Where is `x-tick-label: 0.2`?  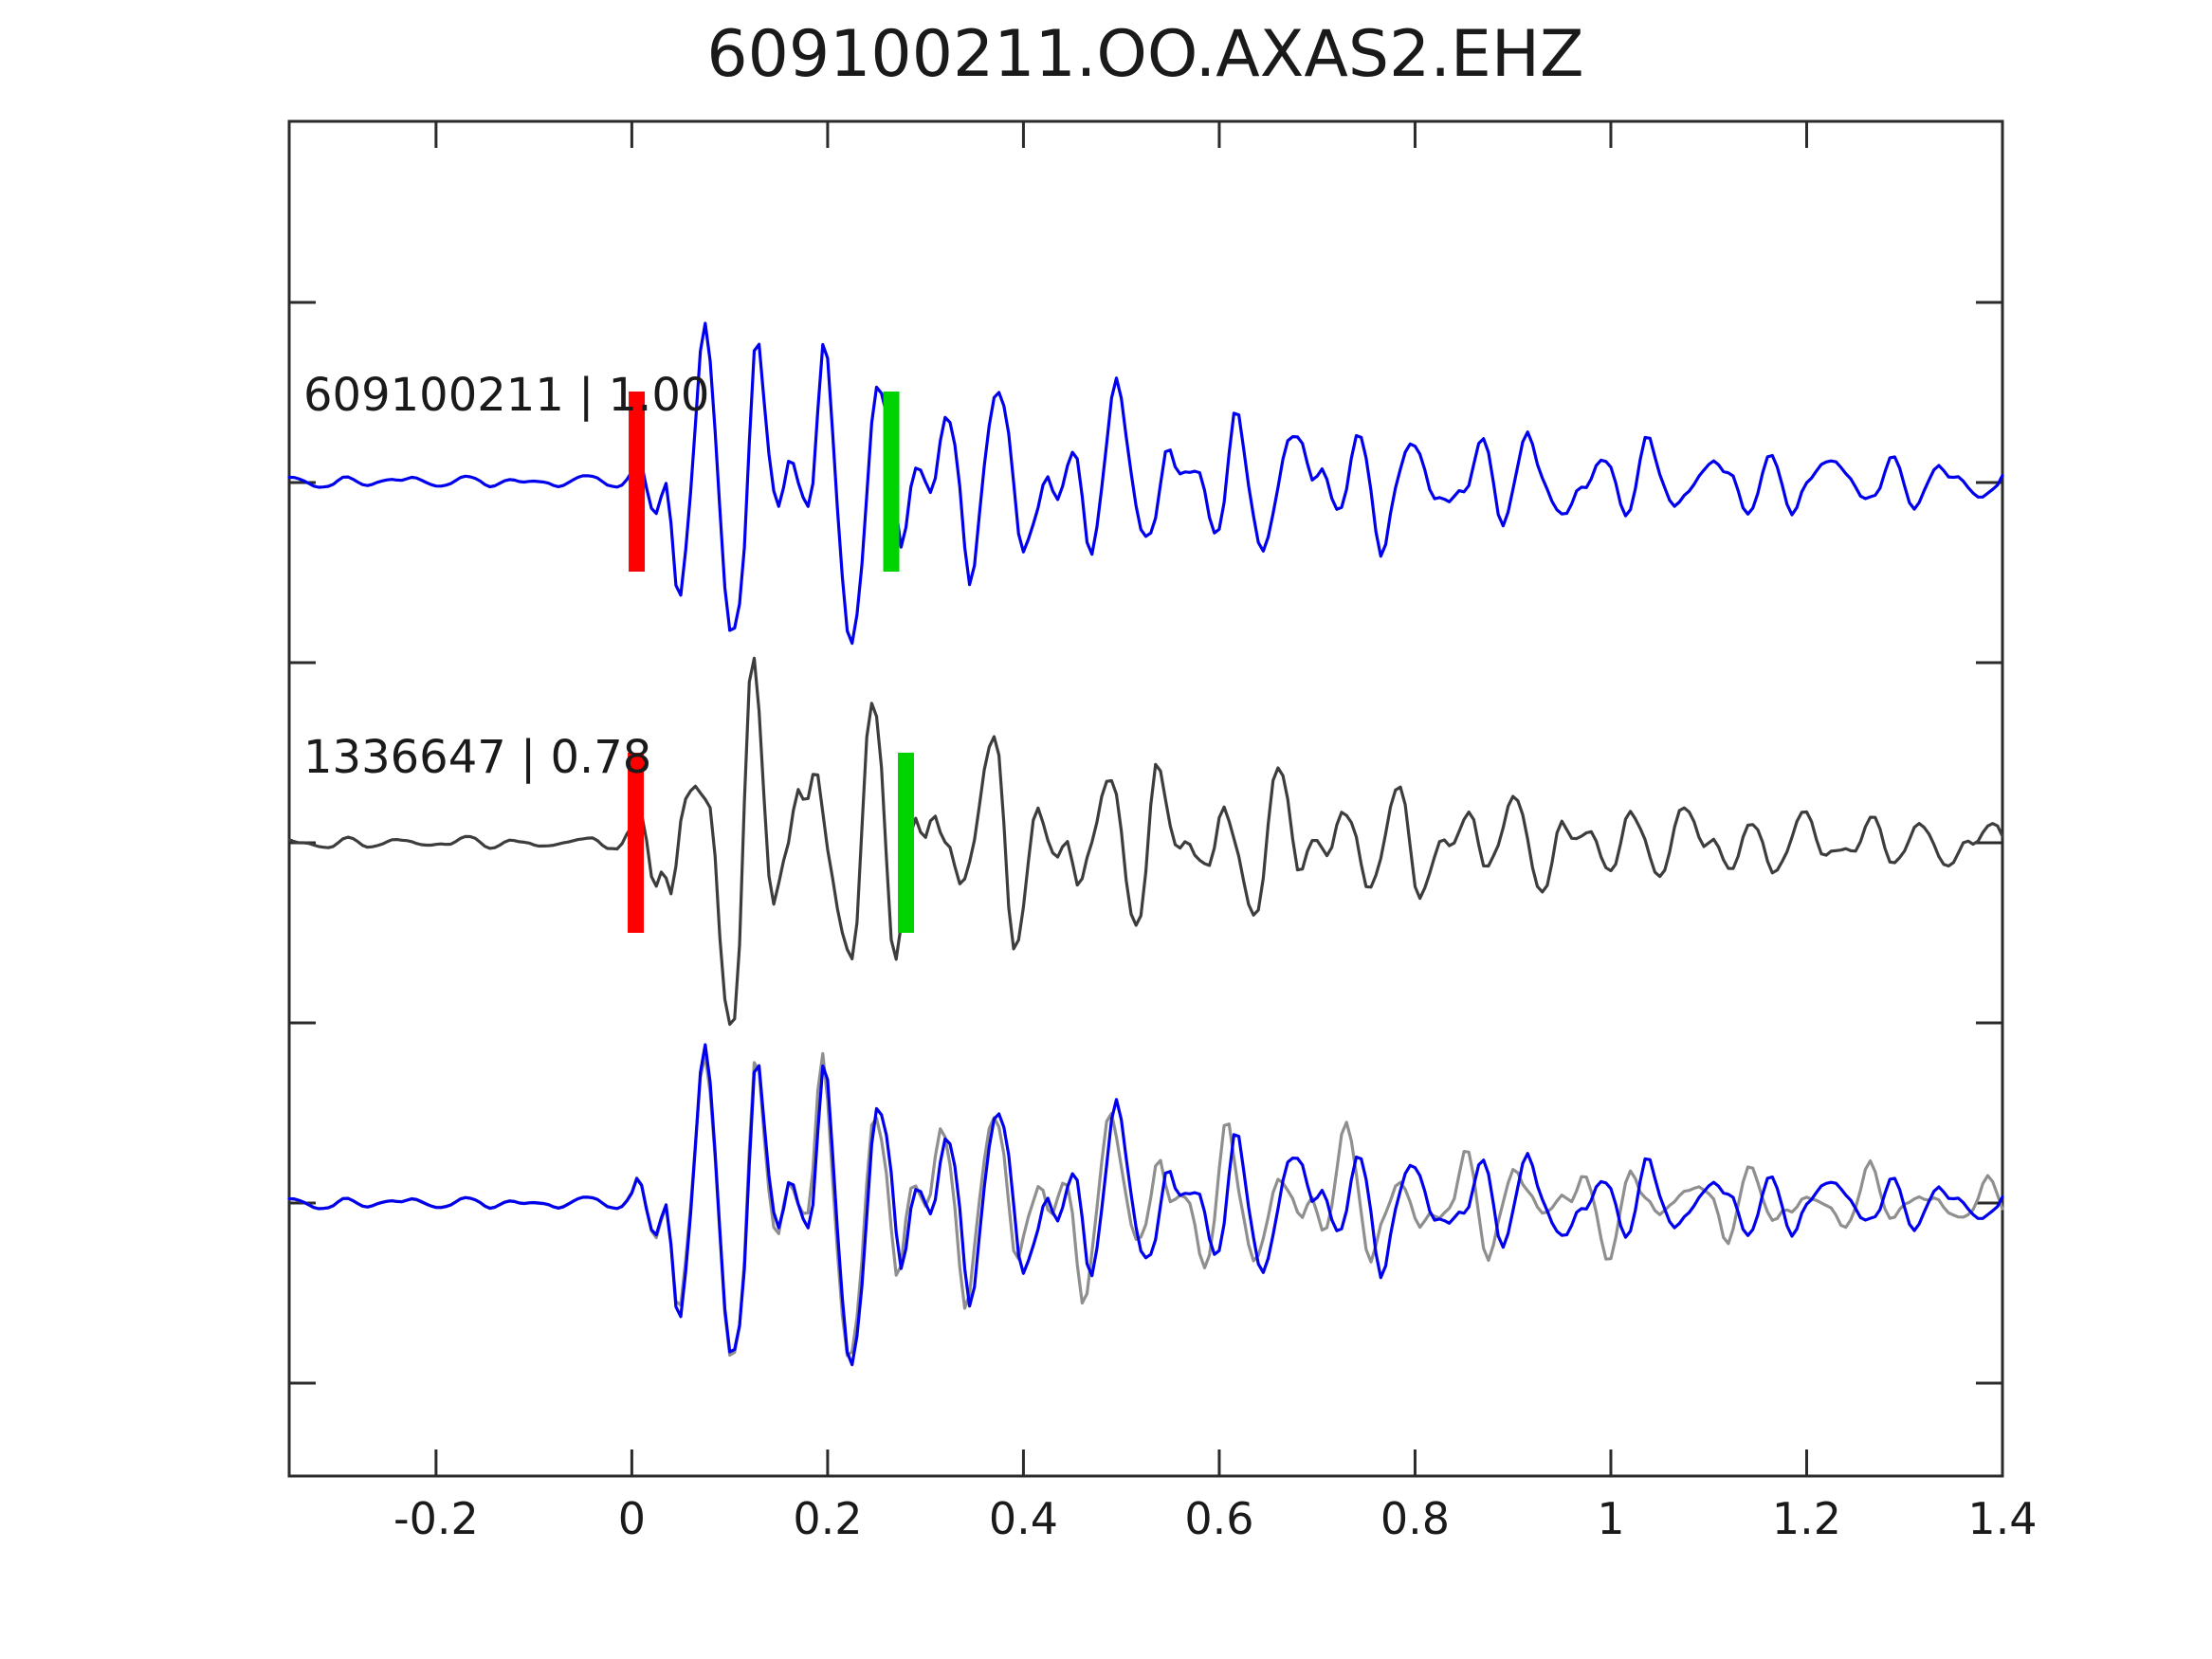
x-tick-label: 0.2 is located at coordinates (827, 1518).